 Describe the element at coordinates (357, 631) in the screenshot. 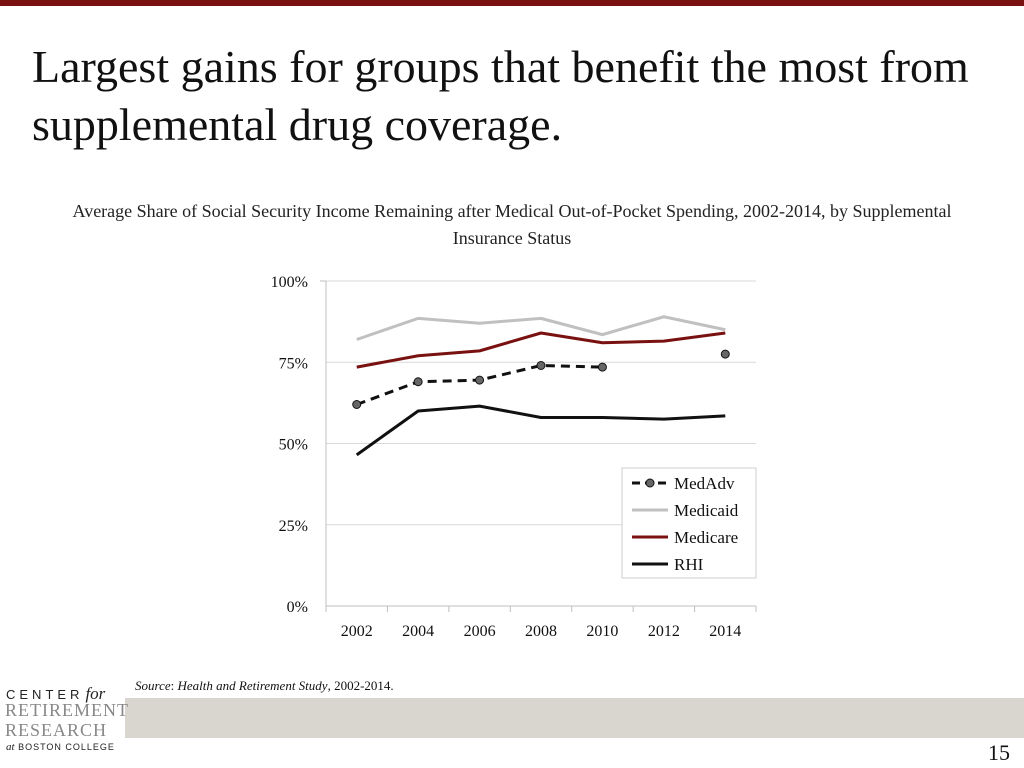

I see `x-tick-label: 2002` at that location.